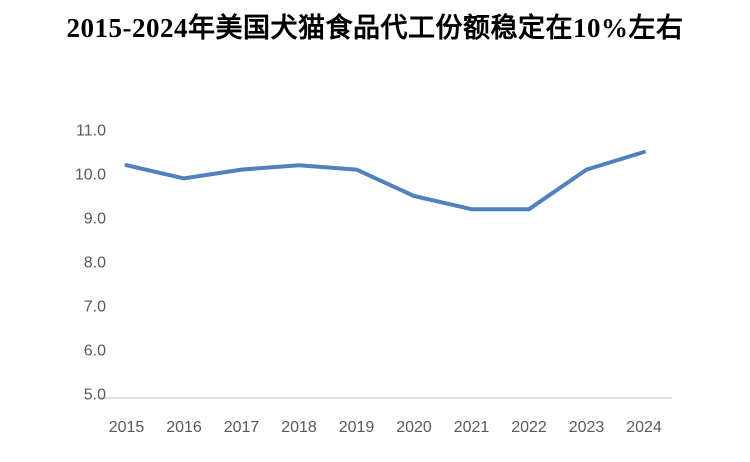  Describe the element at coordinates (95, 307) in the screenshot. I see `y-tick-label: 7.0` at that location.